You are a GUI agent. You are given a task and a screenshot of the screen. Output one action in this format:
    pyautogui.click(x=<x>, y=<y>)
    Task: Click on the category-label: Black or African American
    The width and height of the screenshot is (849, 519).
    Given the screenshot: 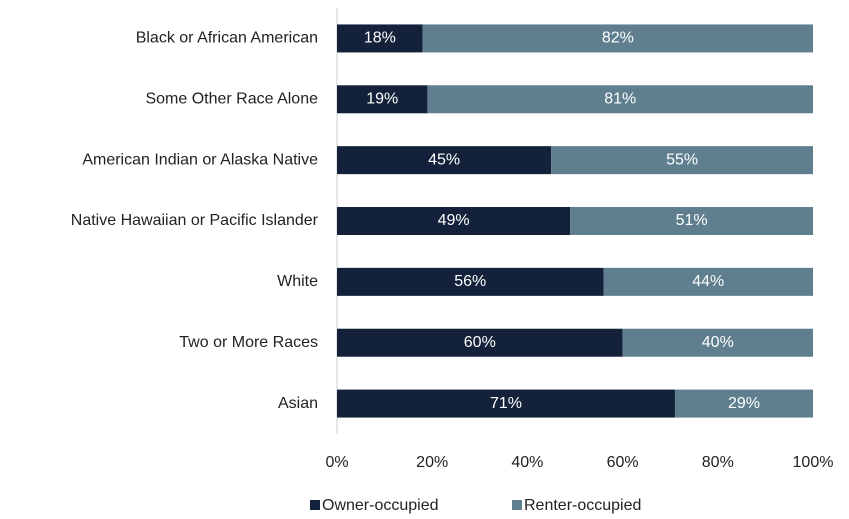 What is the action you would take?
    pyautogui.click(x=227, y=38)
    